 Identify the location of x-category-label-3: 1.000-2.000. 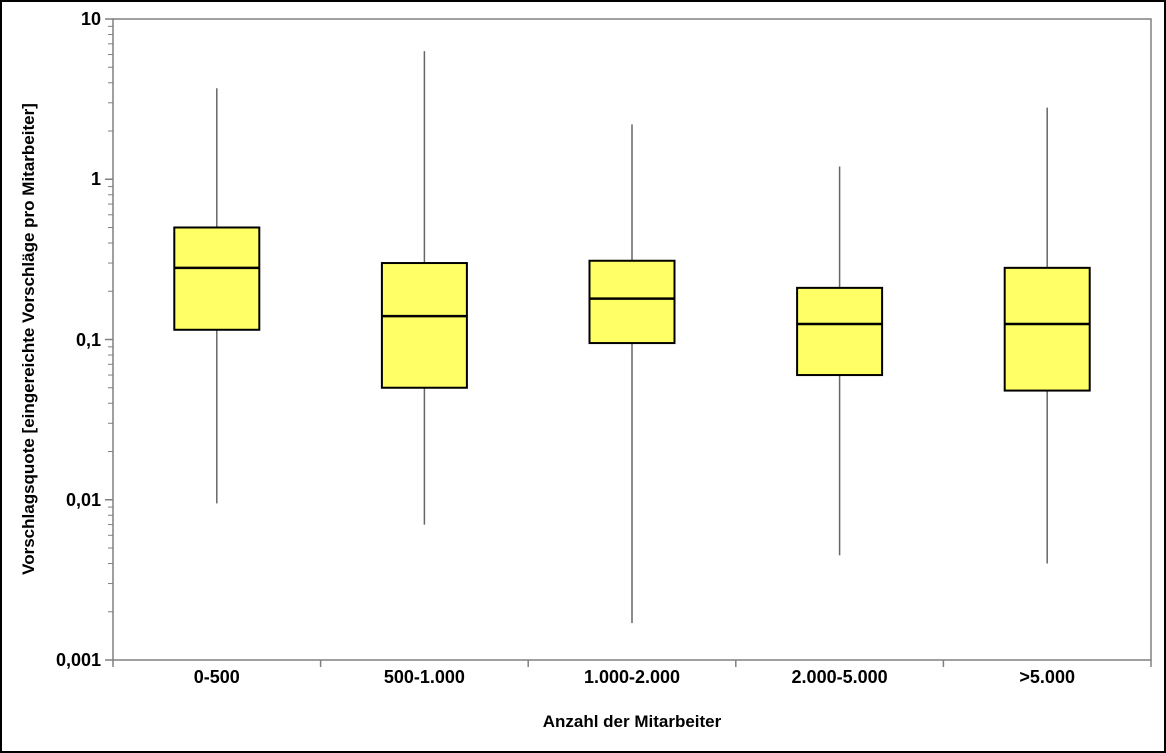
(632, 677).